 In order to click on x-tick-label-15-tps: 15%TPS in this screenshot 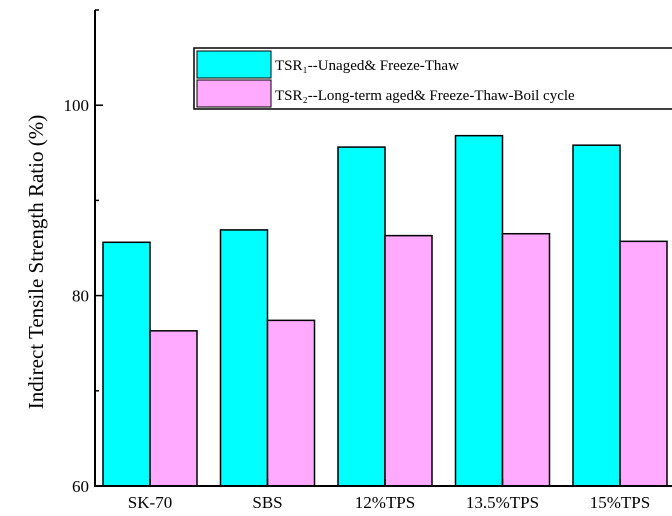, I will do `click(620, 502)`.